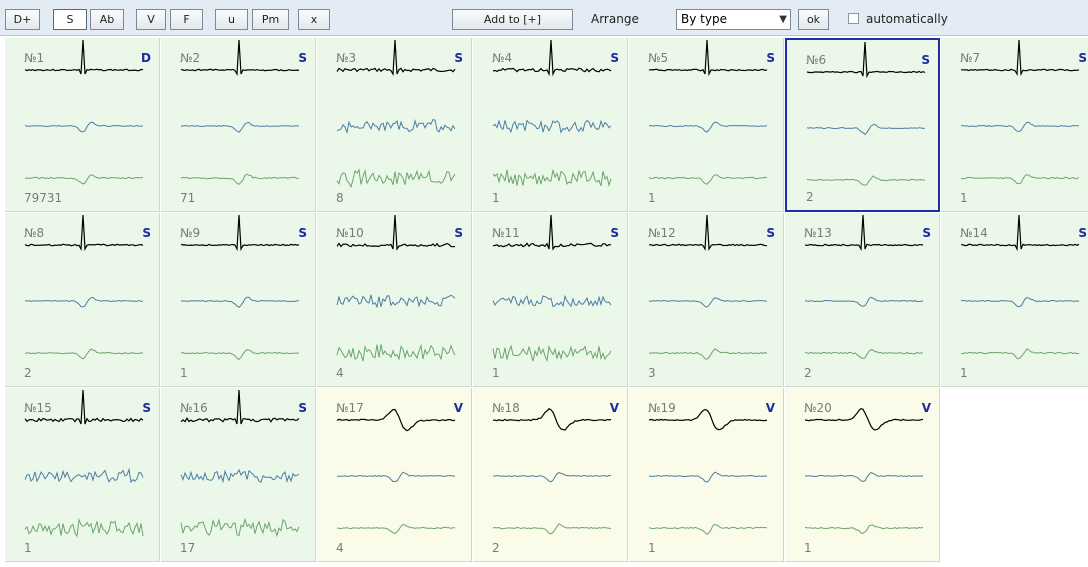 This screenshot has height=567, width=1088. I want to click on type-ab-button: Ab, so click(107, 19).